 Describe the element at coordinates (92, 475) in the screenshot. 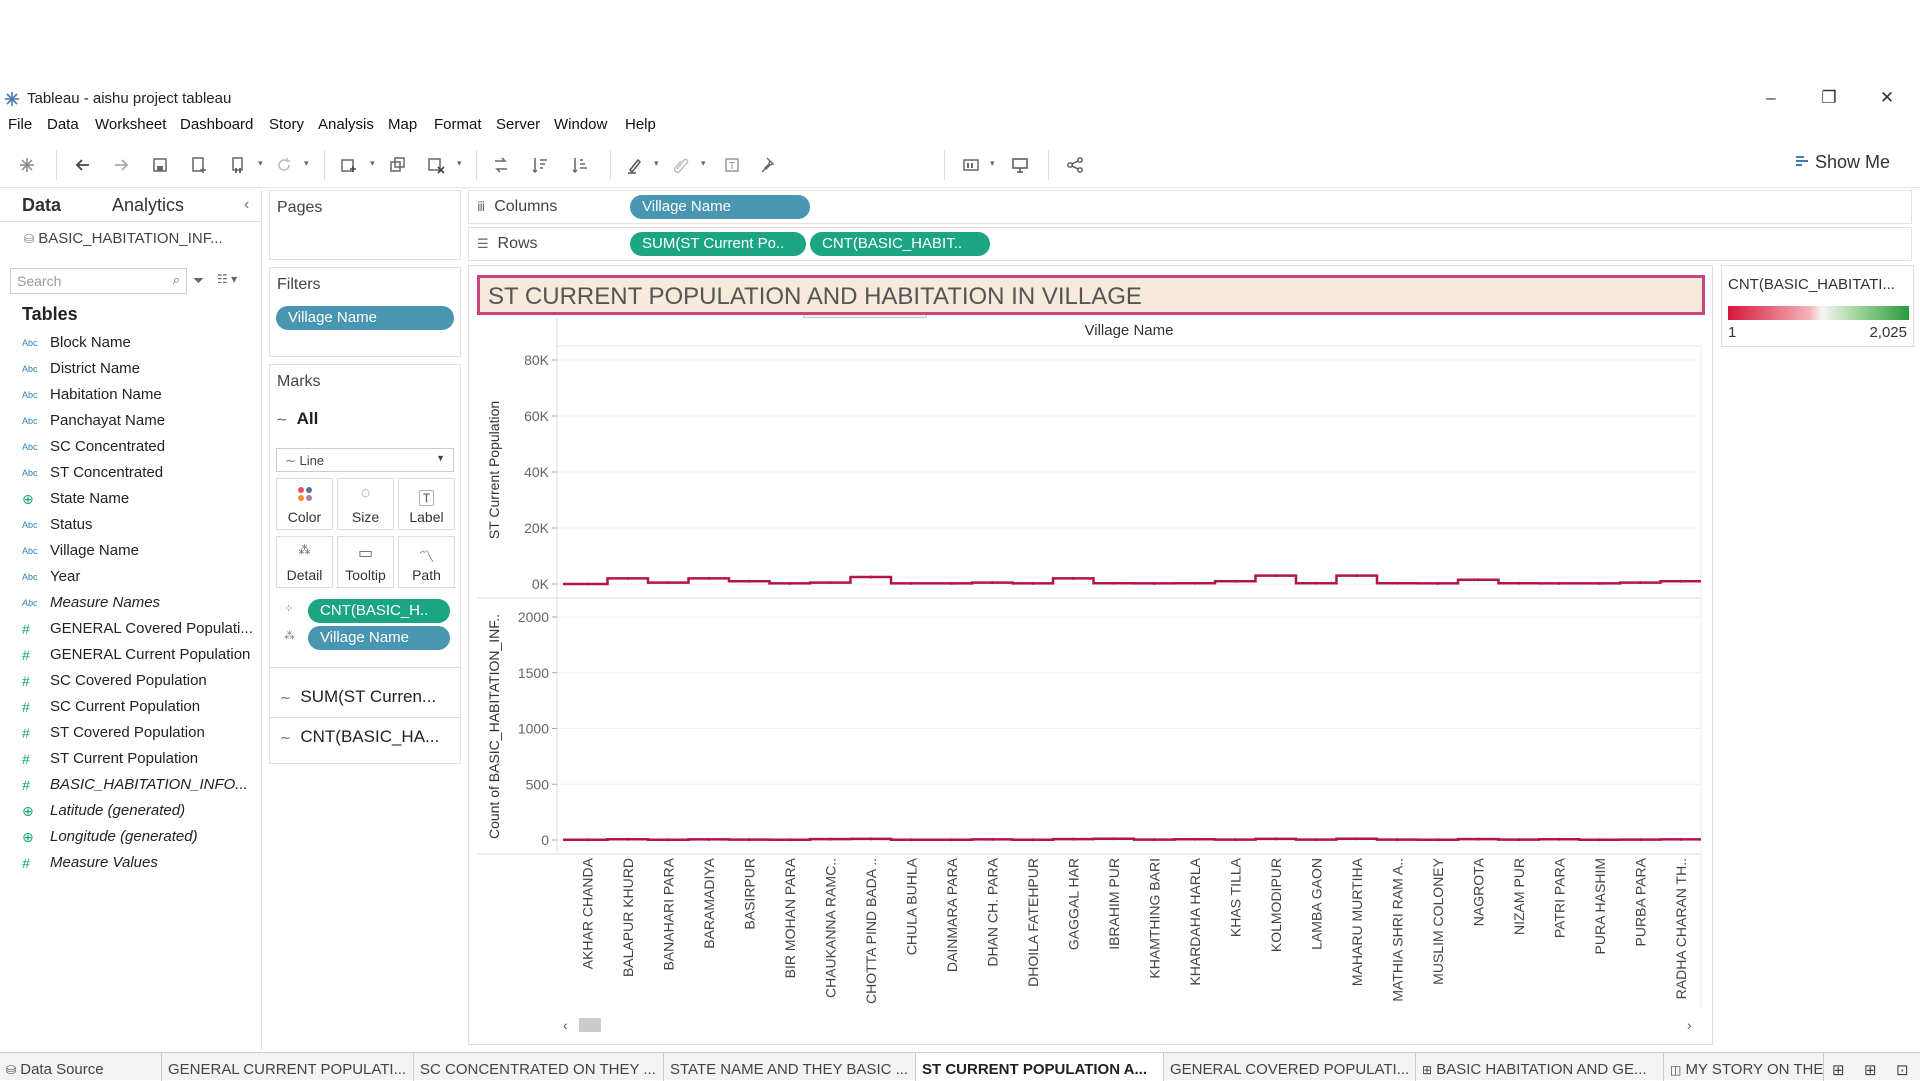

I see `field-item: Abc ST Concentrated` at that location.